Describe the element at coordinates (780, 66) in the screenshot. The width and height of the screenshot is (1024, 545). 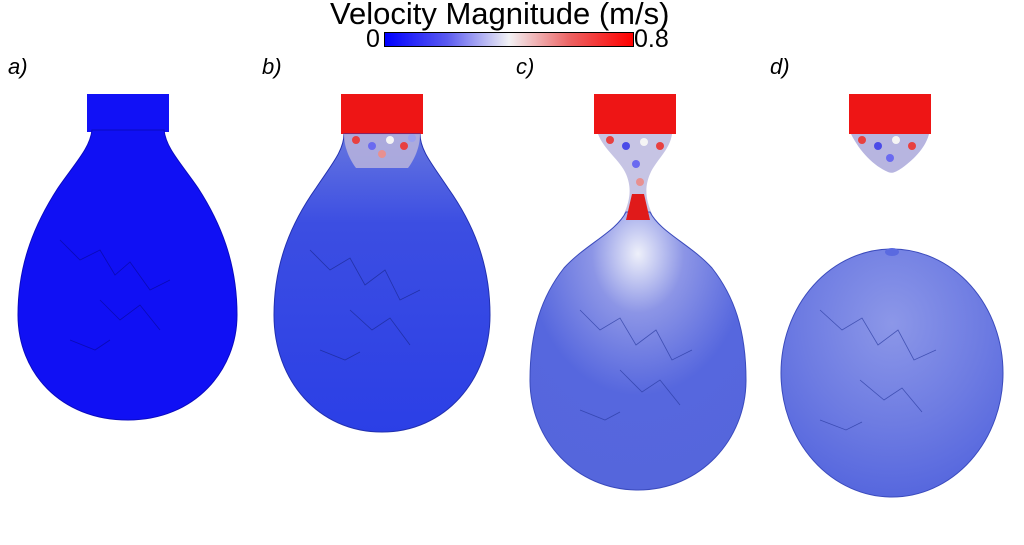
I see `panel-label-d: d)` at that location.